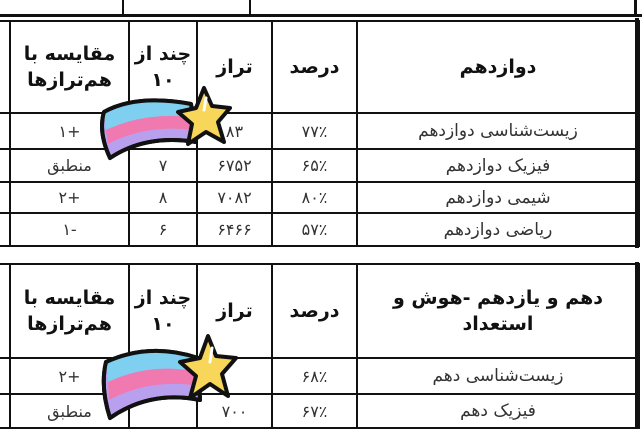 This screenshot has height=429, width=642. I want to click on subject-cell: زیست‌شناسی دوازدهم, so click(498, 131).